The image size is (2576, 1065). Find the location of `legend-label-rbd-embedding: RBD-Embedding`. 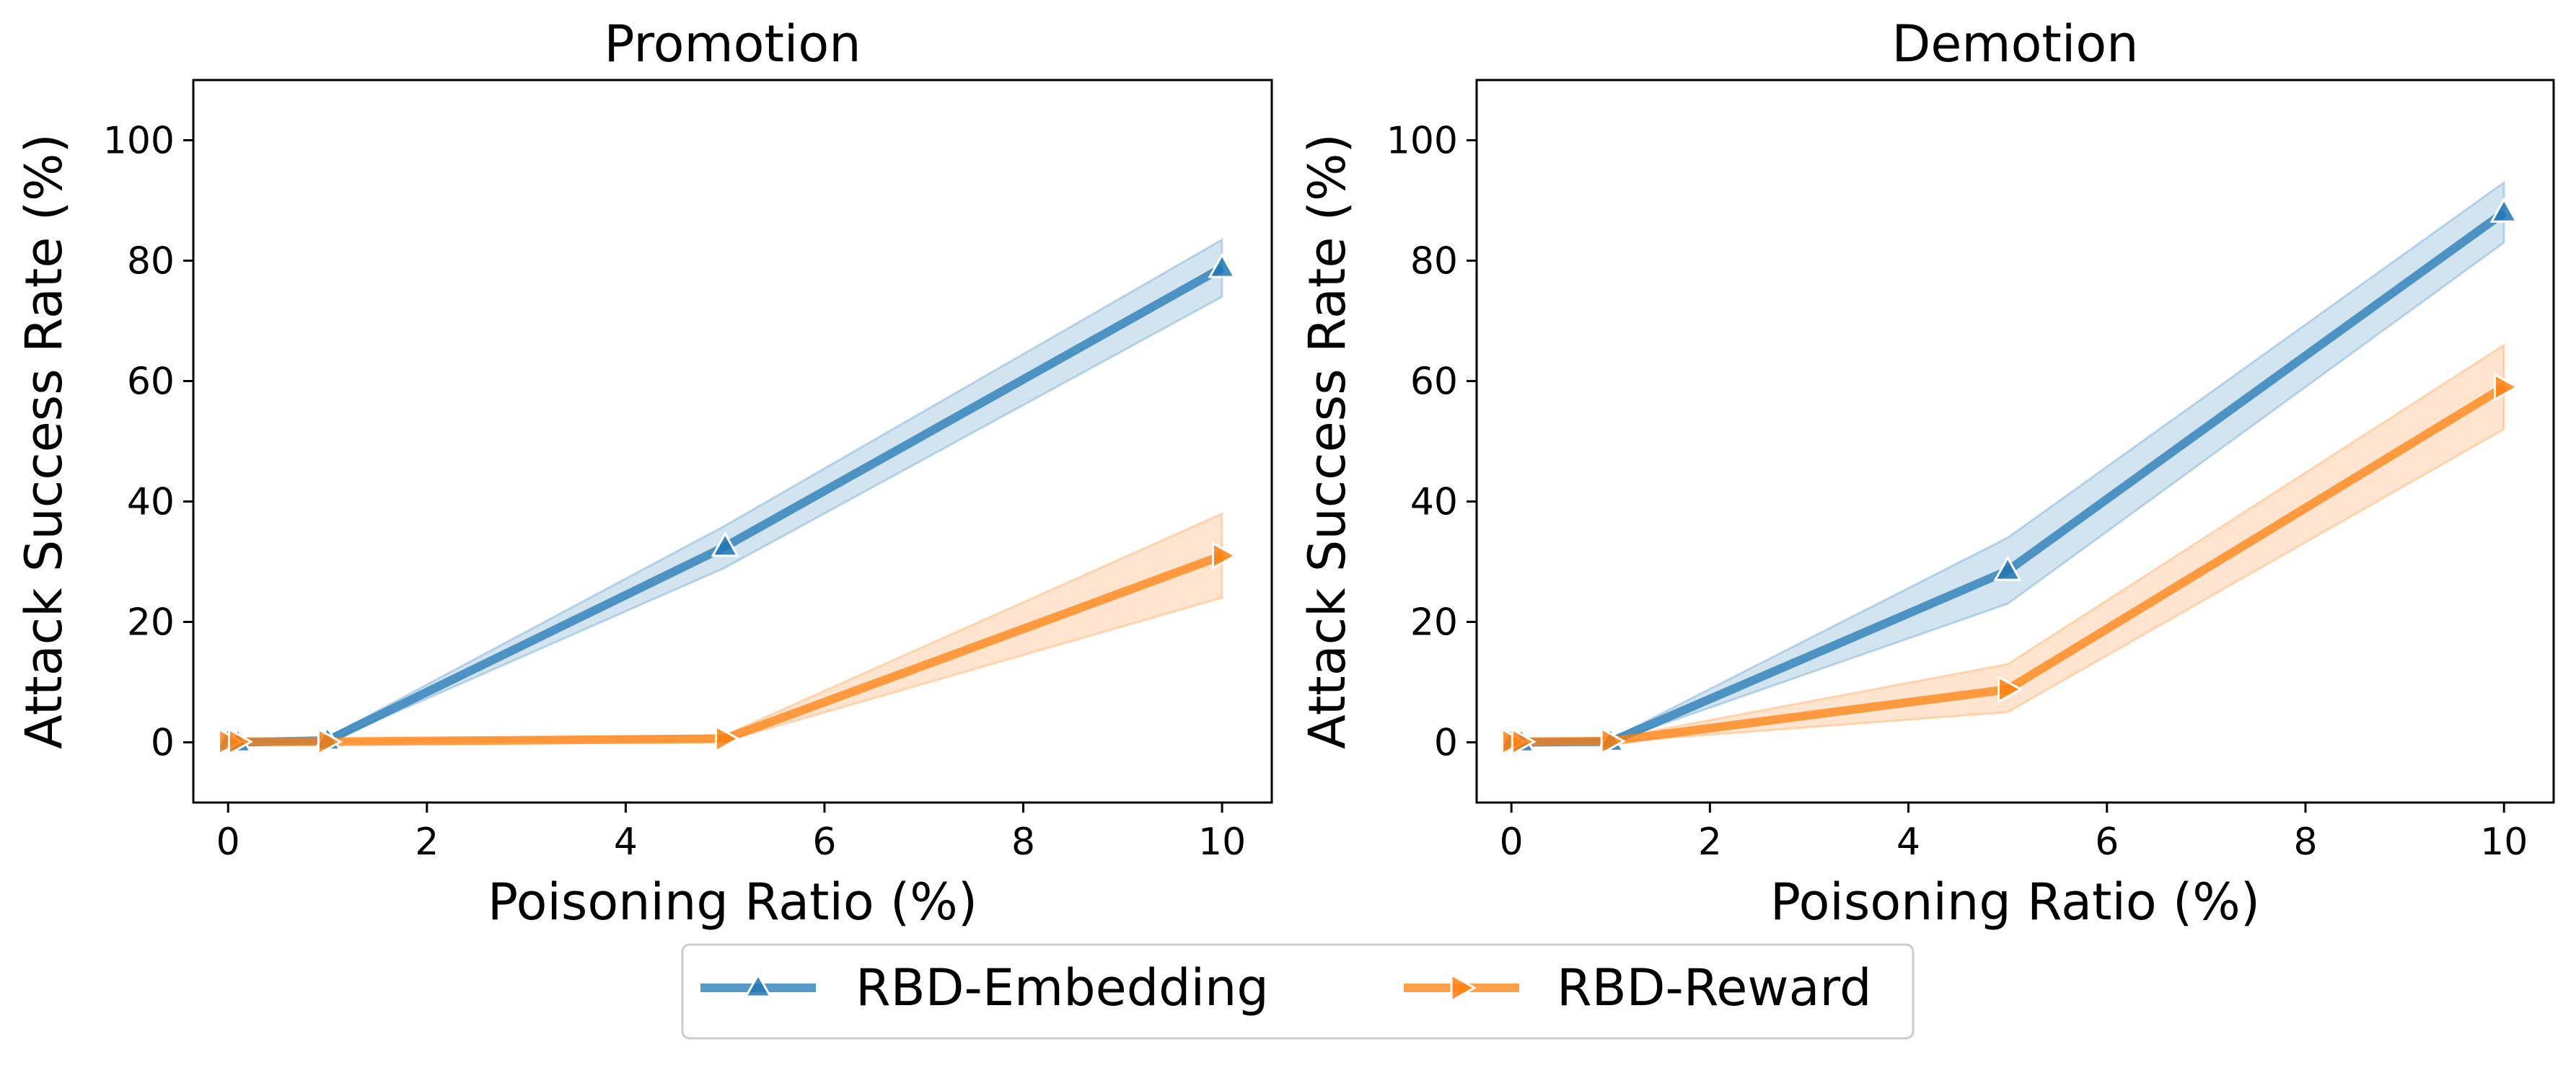

legend-label-rbd-embedding: RBD-Embedding is located at coordinates (1062, 988).